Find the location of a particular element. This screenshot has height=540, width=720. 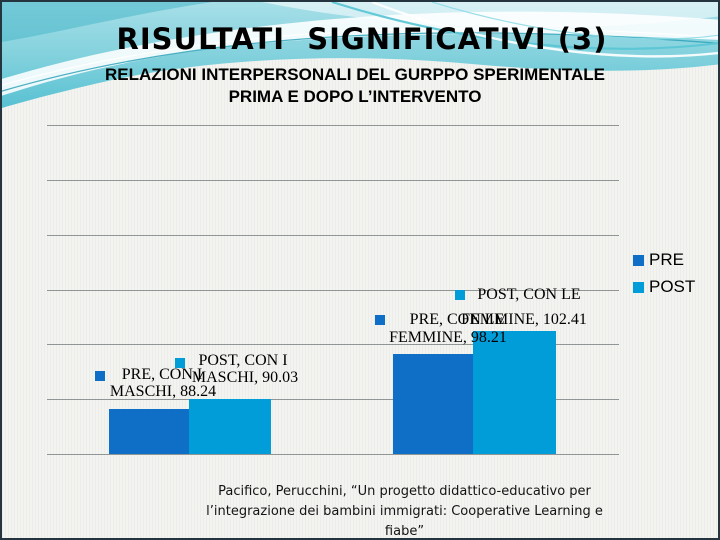

data-label-line: FEMMINE, 98.21 is located at coordinates (448, 337).